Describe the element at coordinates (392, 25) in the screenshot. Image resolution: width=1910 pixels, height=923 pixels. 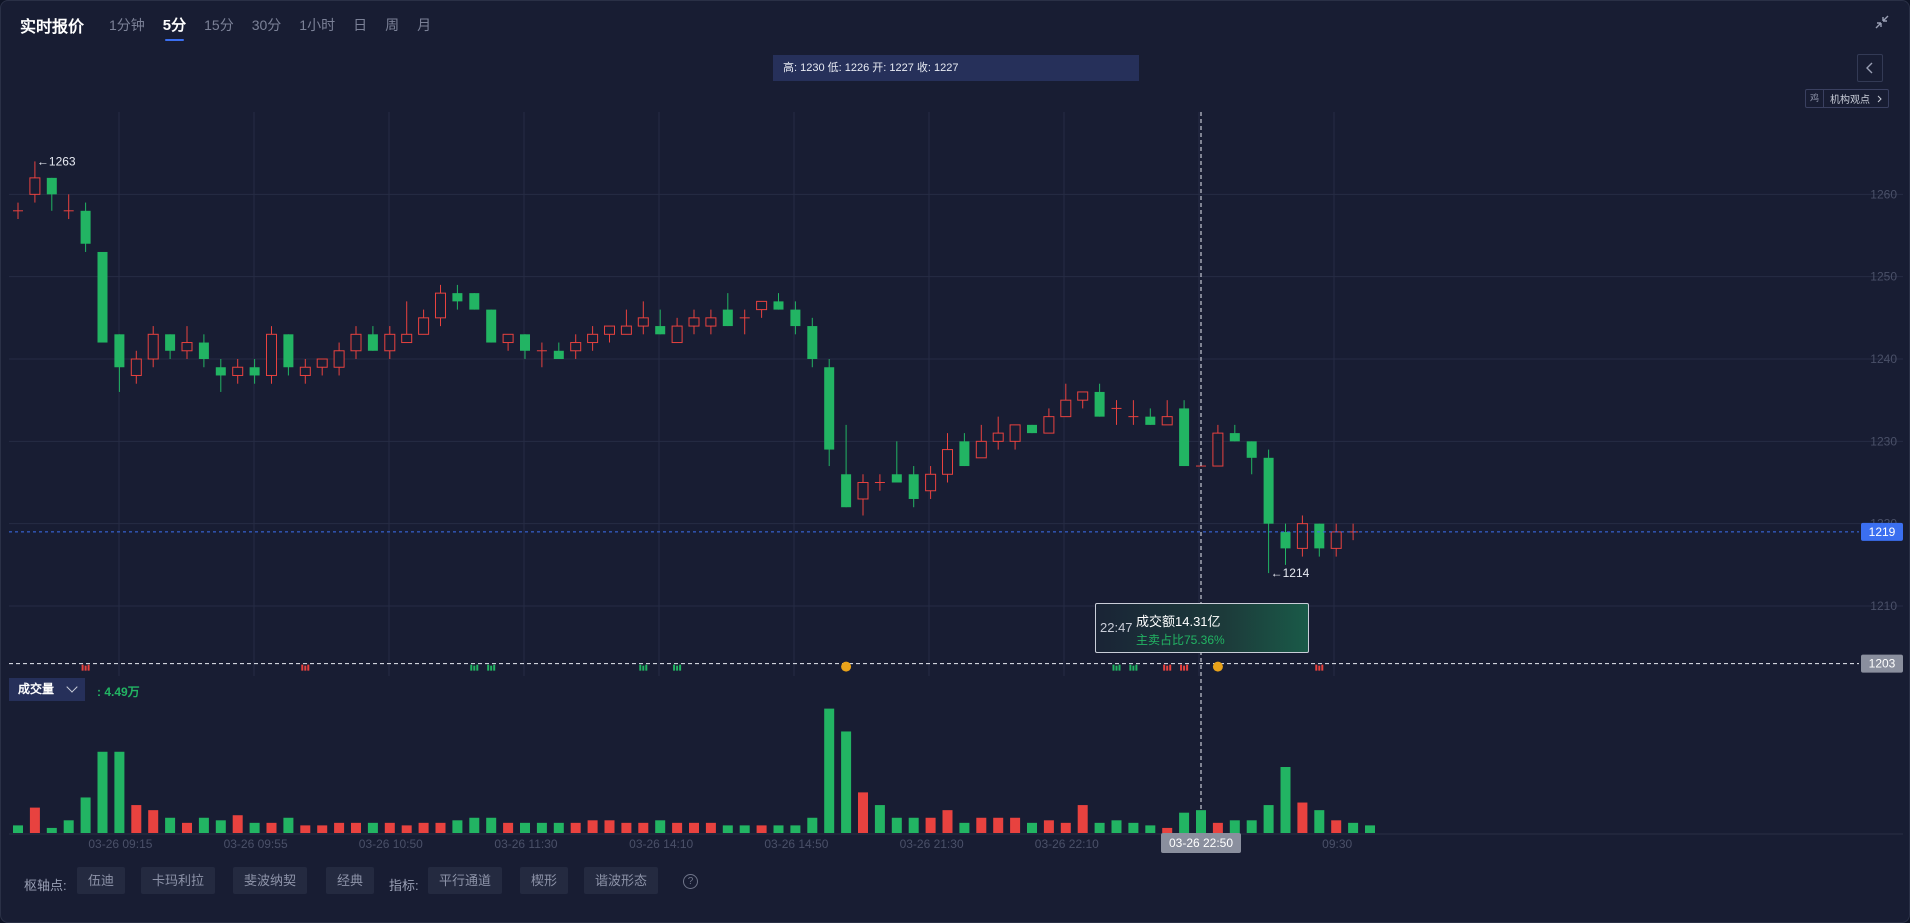
I see `tab-week: 周` at that location.